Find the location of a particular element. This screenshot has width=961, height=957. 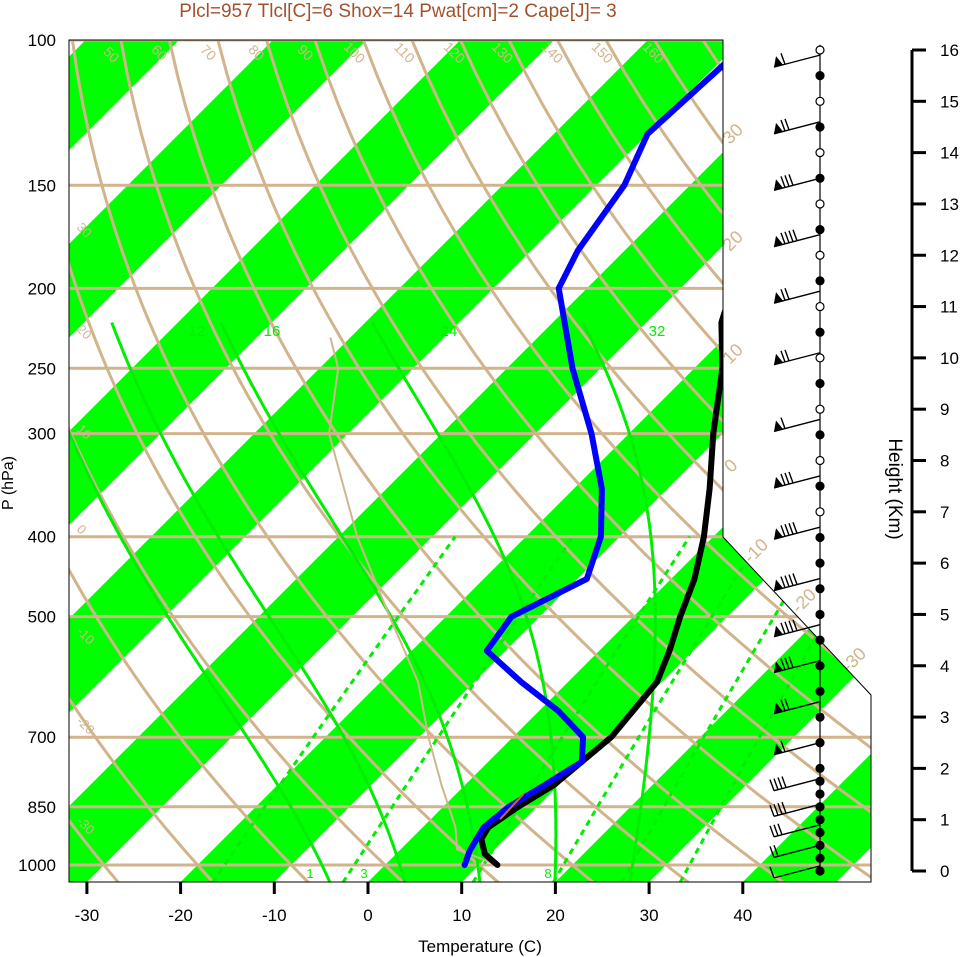

pressure-tick-label: 100 is located at coordinates (42, 40).